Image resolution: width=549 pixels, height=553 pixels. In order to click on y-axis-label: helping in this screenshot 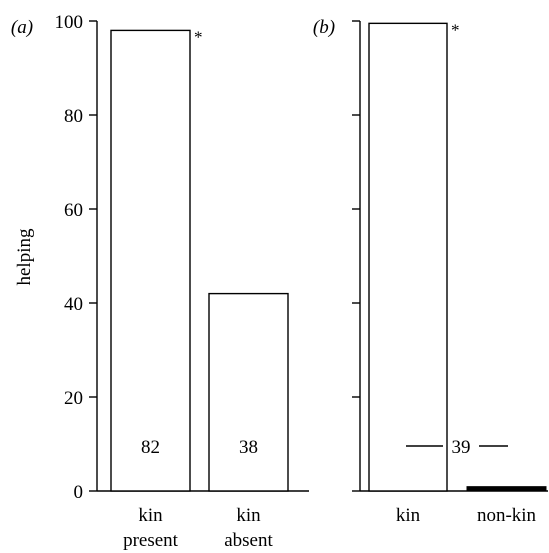, I will do `click(24, 256)`.